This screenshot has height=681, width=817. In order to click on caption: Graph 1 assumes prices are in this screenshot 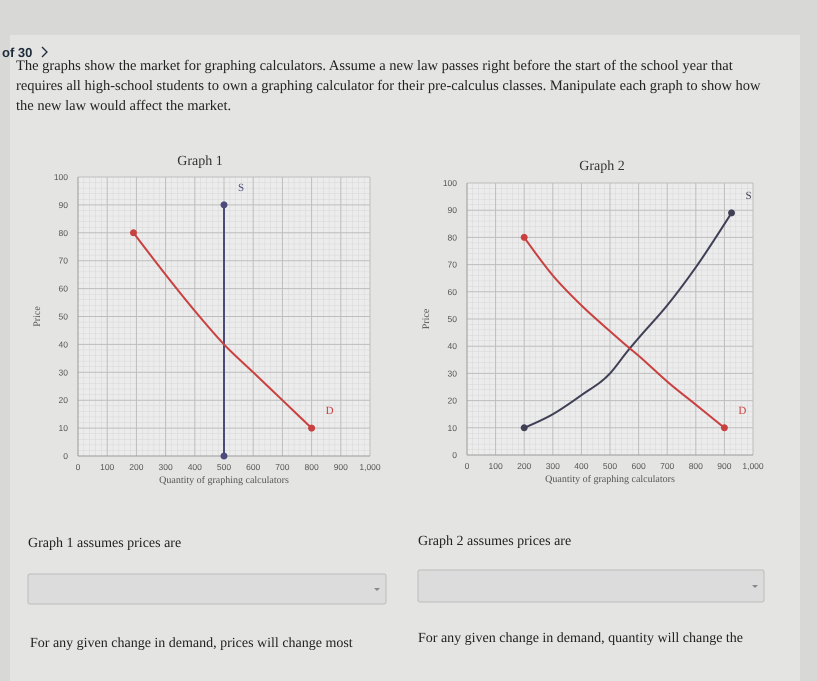, I will do `click(105, 544)`.